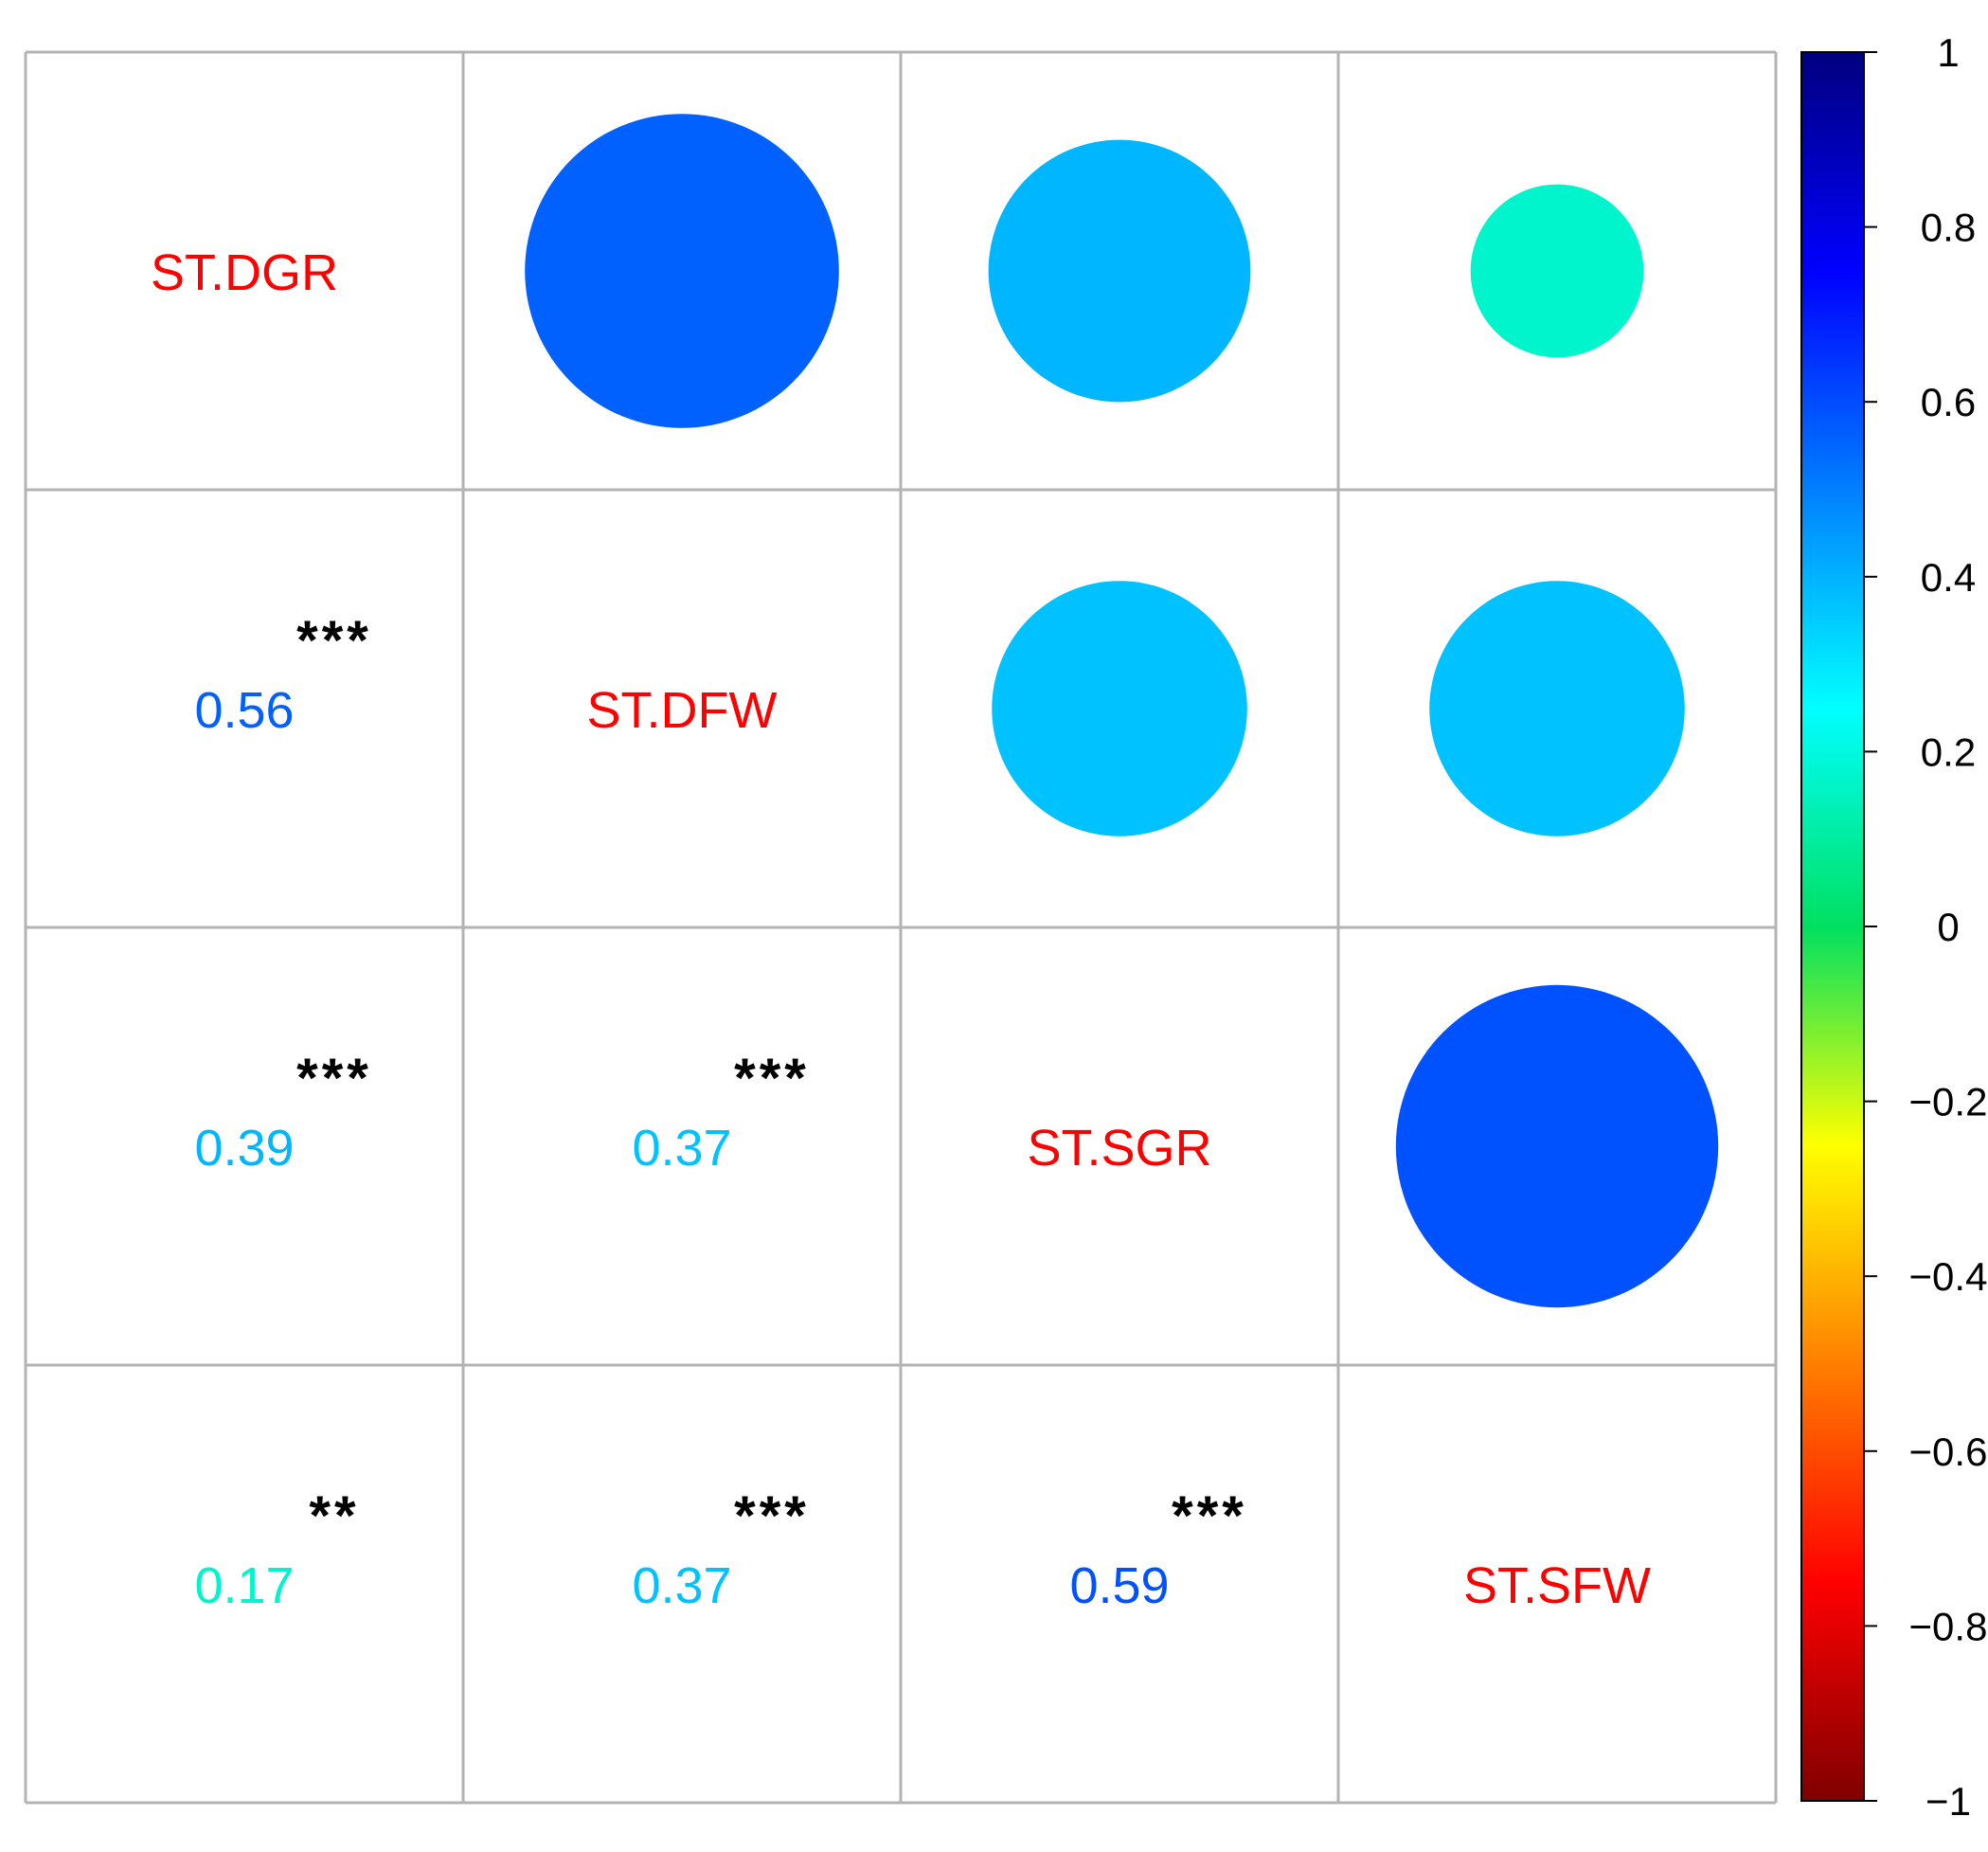 The image size is (1988, 1852). Describe the element at coordinates (244, 710) in the screenshot. I see `correlation-value: 0.56` at that location.